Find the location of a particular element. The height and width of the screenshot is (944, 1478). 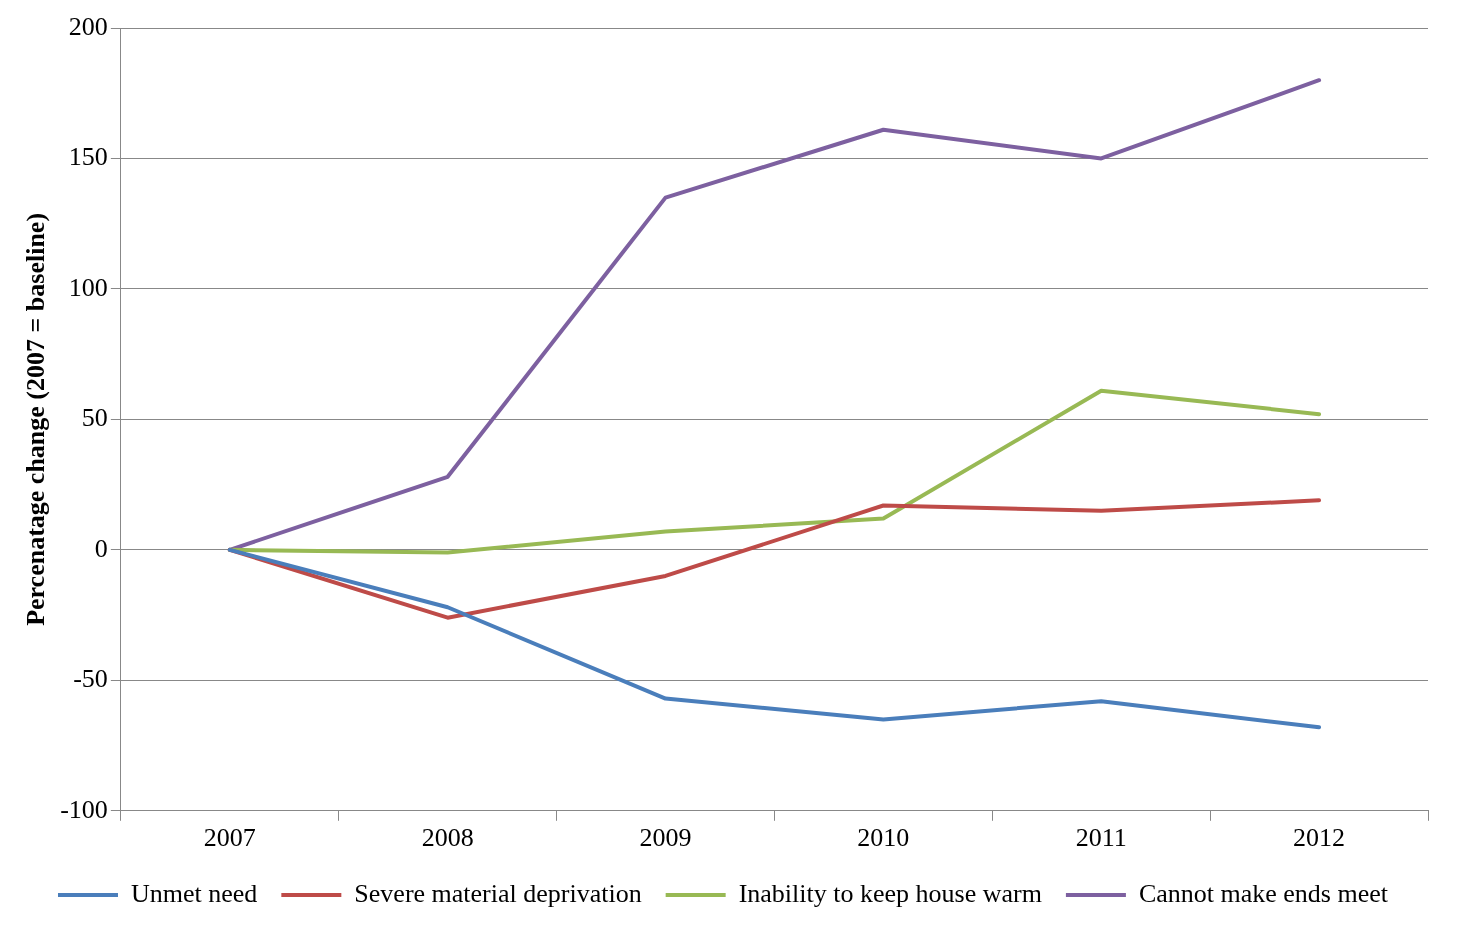

y-tick-label: 0 is located at coordinates (101, 548).